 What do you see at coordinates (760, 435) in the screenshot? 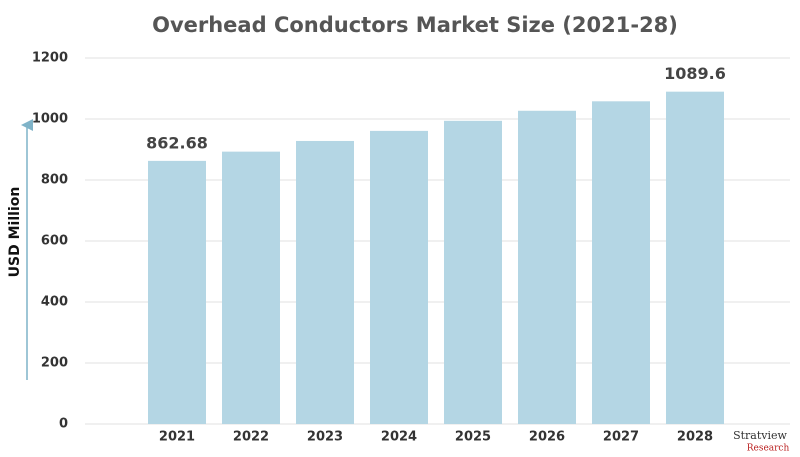
I see `logo-name: Stratview` at bounding box center [760, 435].